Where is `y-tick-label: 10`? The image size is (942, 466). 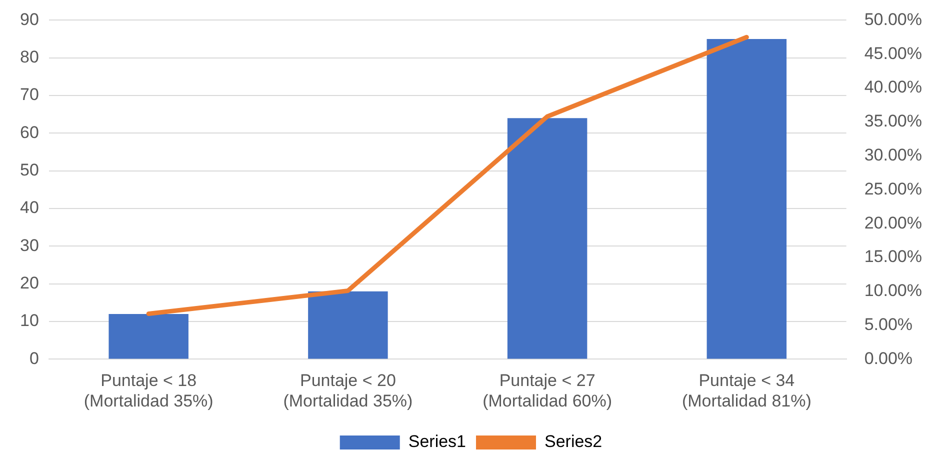
y-tick-label: 10 is located at coordinates (29, 320).